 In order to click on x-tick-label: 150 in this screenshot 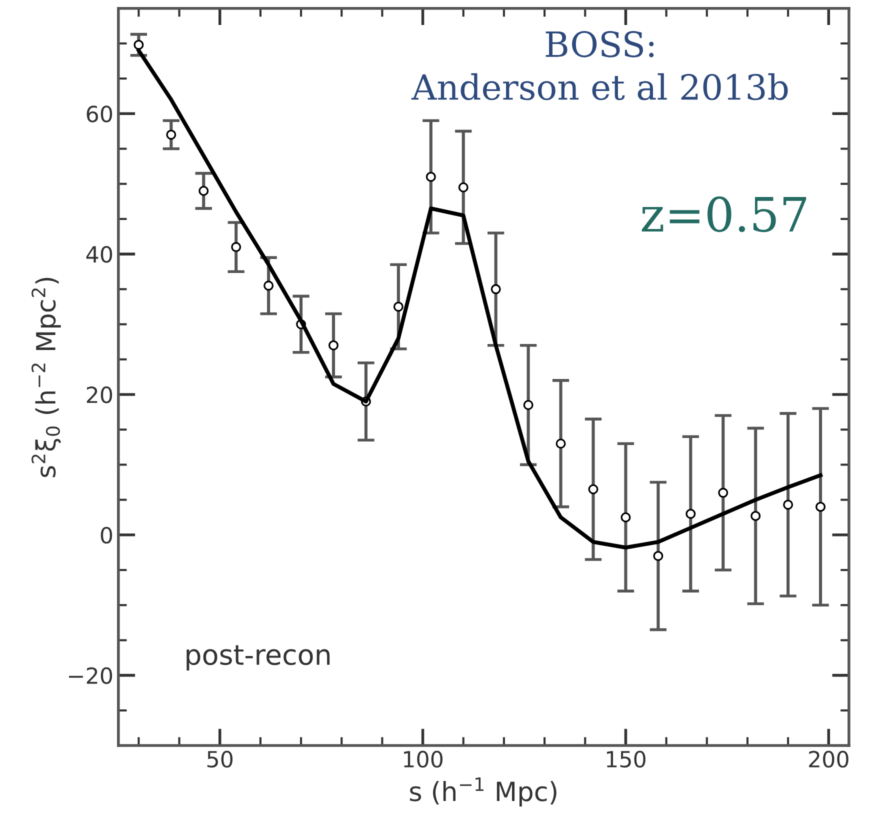, I will do `click(626, 759)`.